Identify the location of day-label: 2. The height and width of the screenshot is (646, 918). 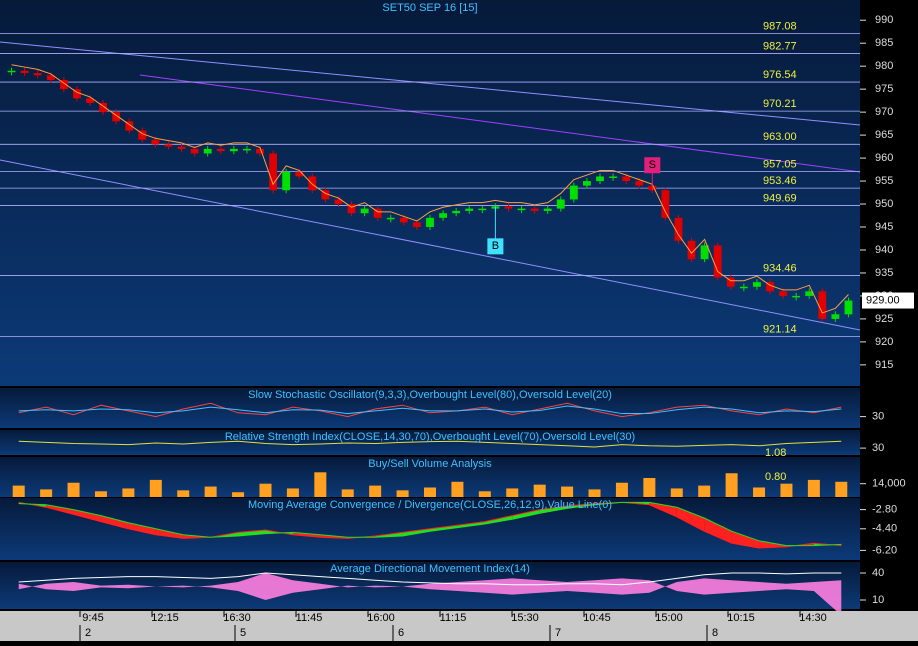
(88, 633).